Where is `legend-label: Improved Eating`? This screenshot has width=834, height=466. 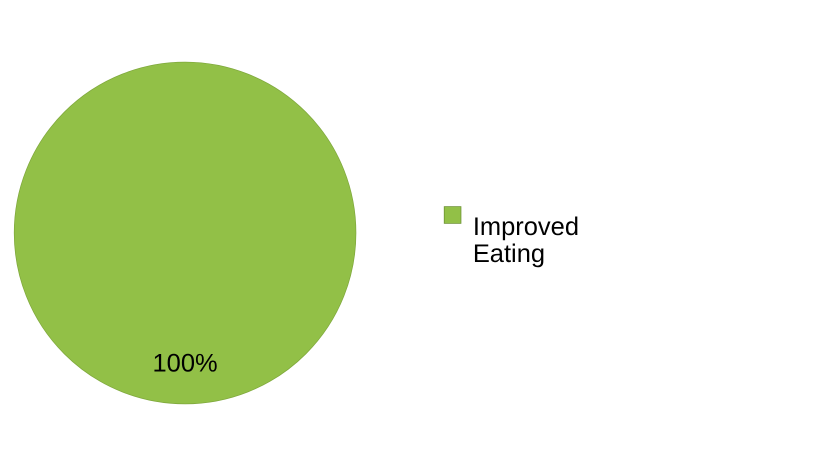 legend-label: Improved Eating is located at coordinates (525, 240).